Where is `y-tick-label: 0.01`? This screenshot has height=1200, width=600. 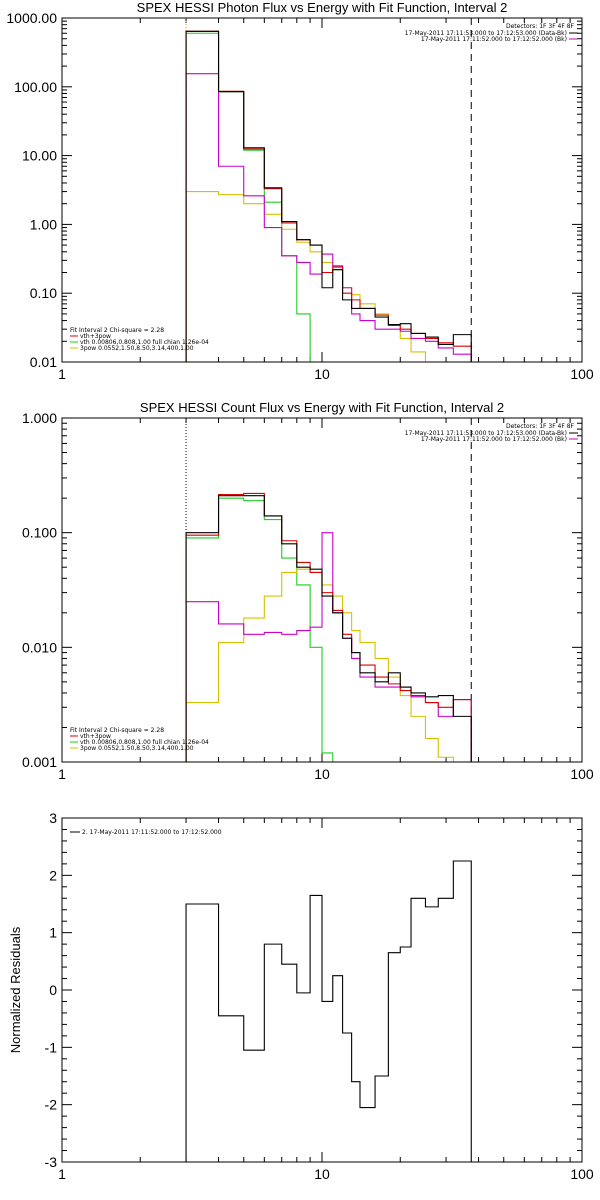
y-tick-label: 0.01 is located at coordinates (43, 362).